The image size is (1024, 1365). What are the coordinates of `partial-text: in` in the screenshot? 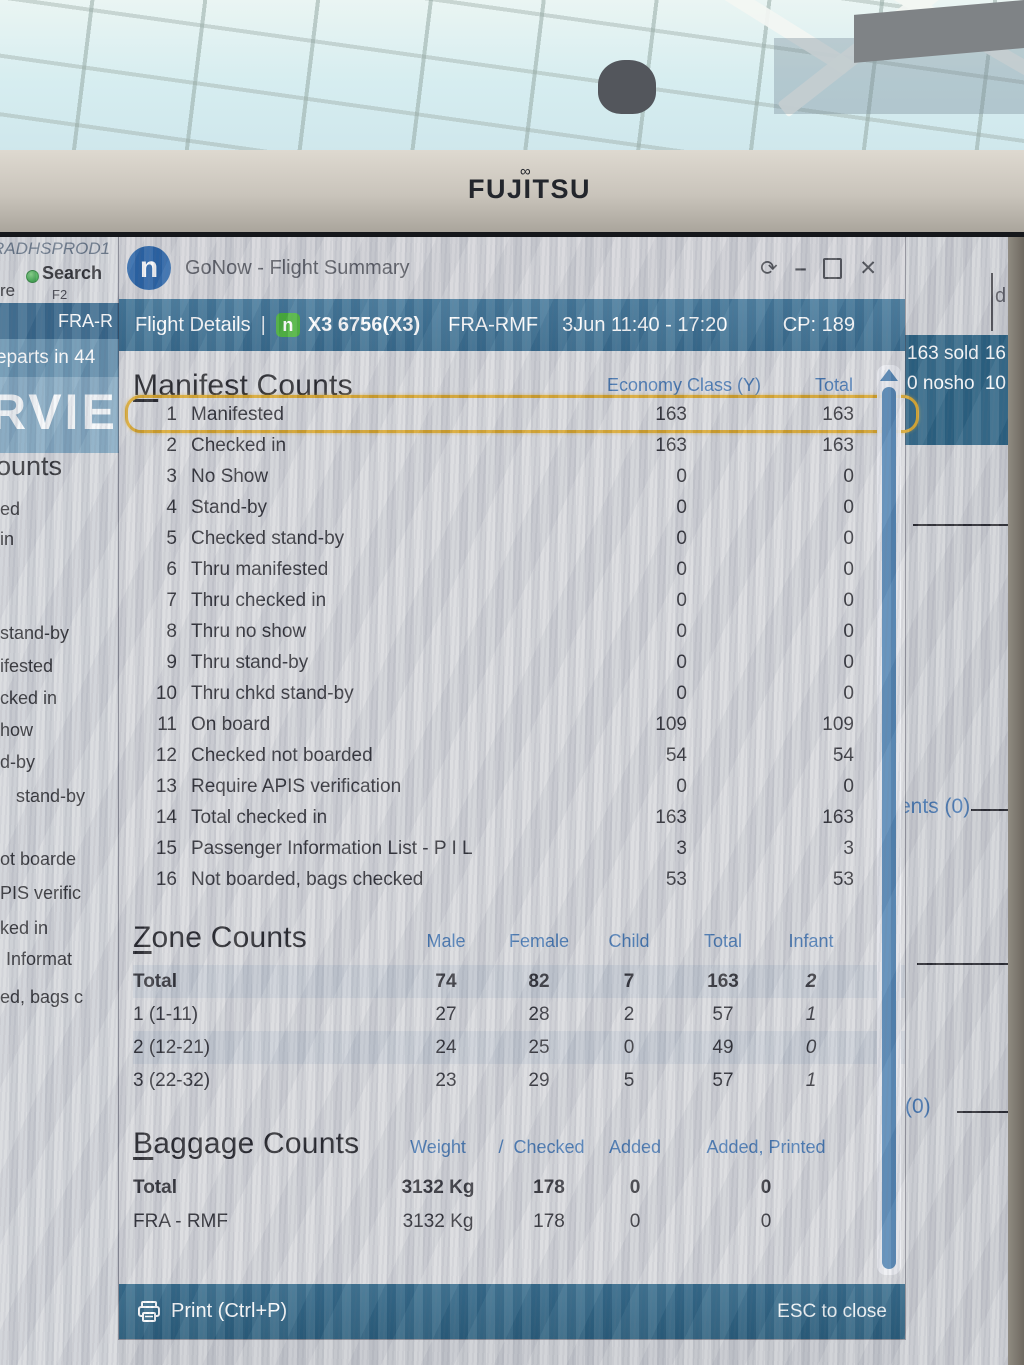 It's located at (7, 539).